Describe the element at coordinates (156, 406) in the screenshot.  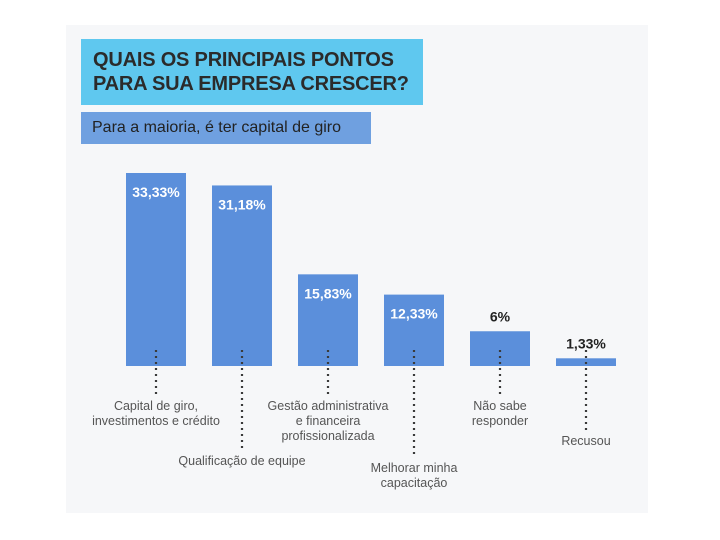
I see `category-label-line: Capital de giro,` at that location.